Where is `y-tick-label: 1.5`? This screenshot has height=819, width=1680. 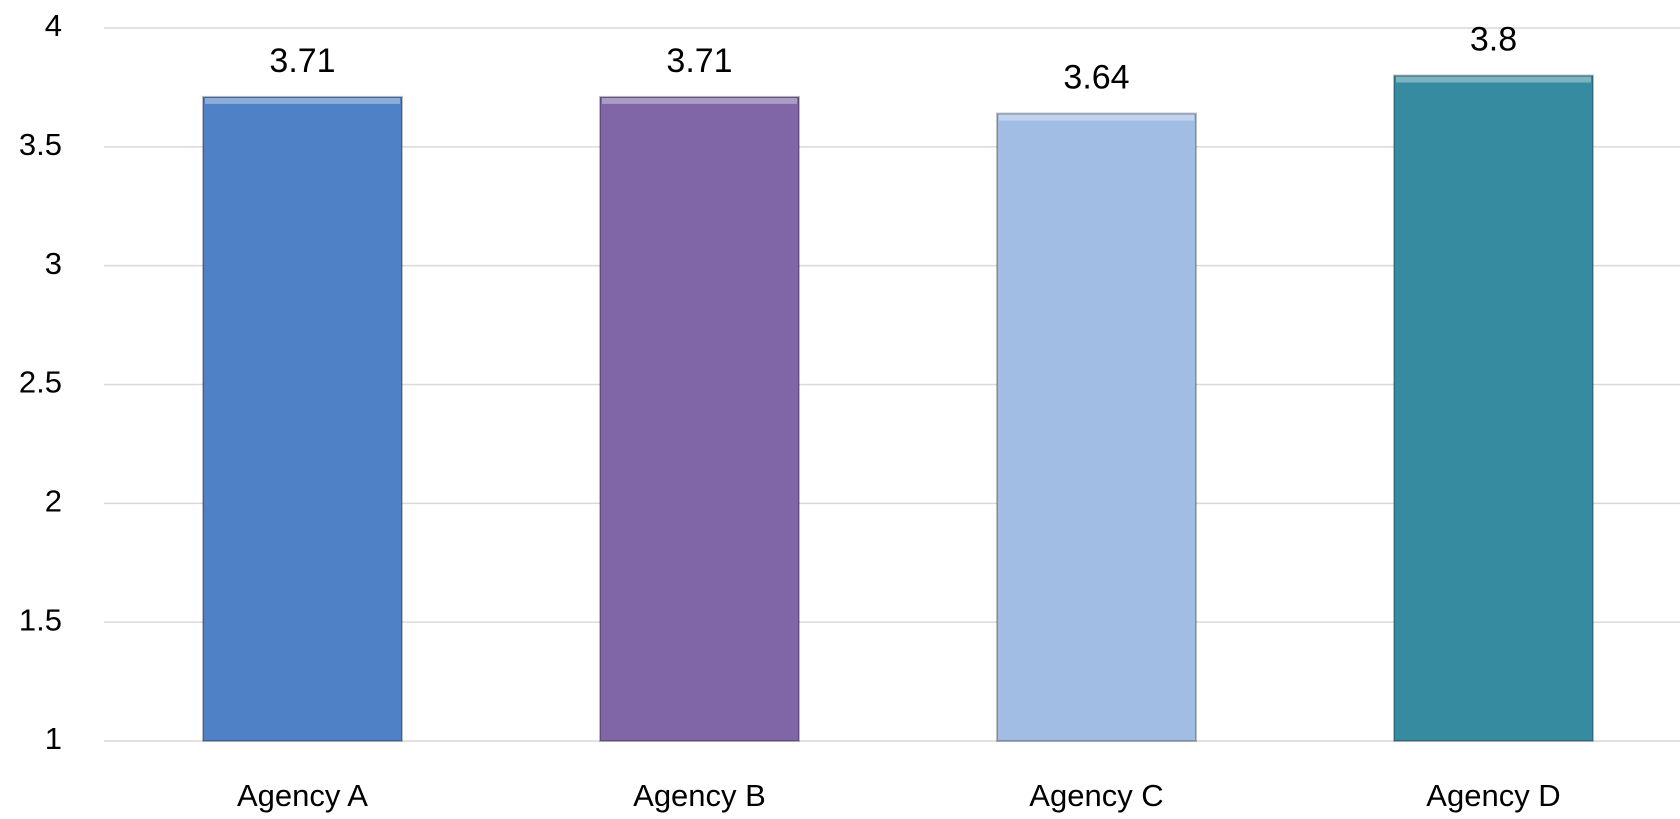
y-tick-label: 1.5 is located at coordinates (40, 619).